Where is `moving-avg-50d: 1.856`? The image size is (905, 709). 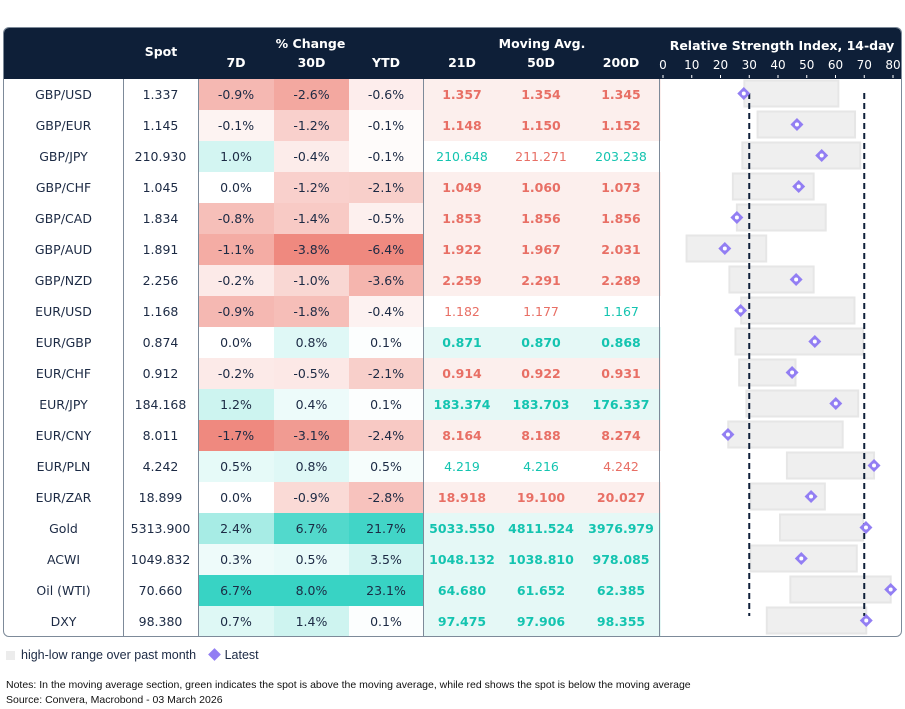 moving-avg-50d: 1.856 is located at coordinates (541, 218).